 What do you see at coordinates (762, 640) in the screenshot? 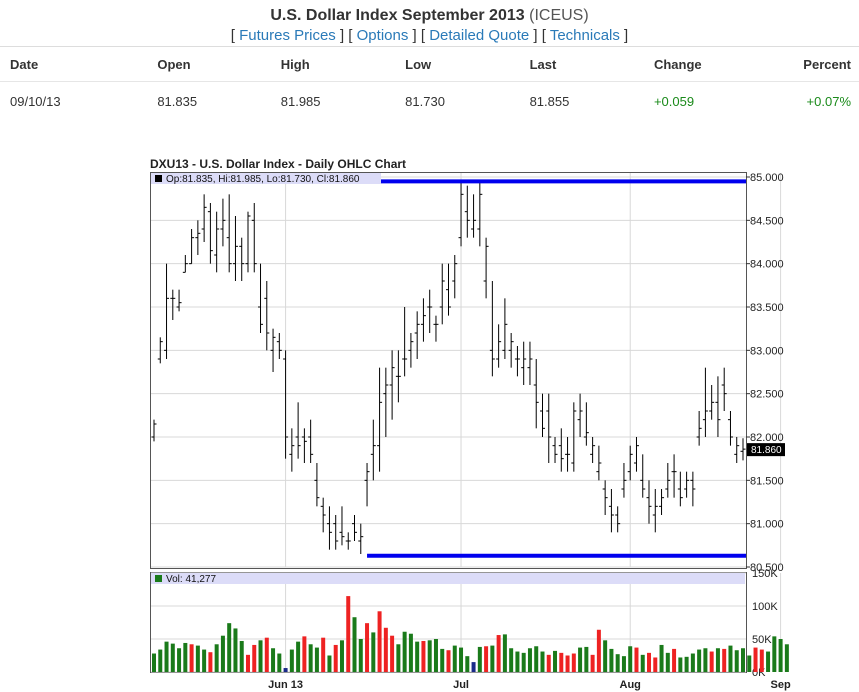
I see `volume-tick-label: 50K` at bounding box center [762, 640].